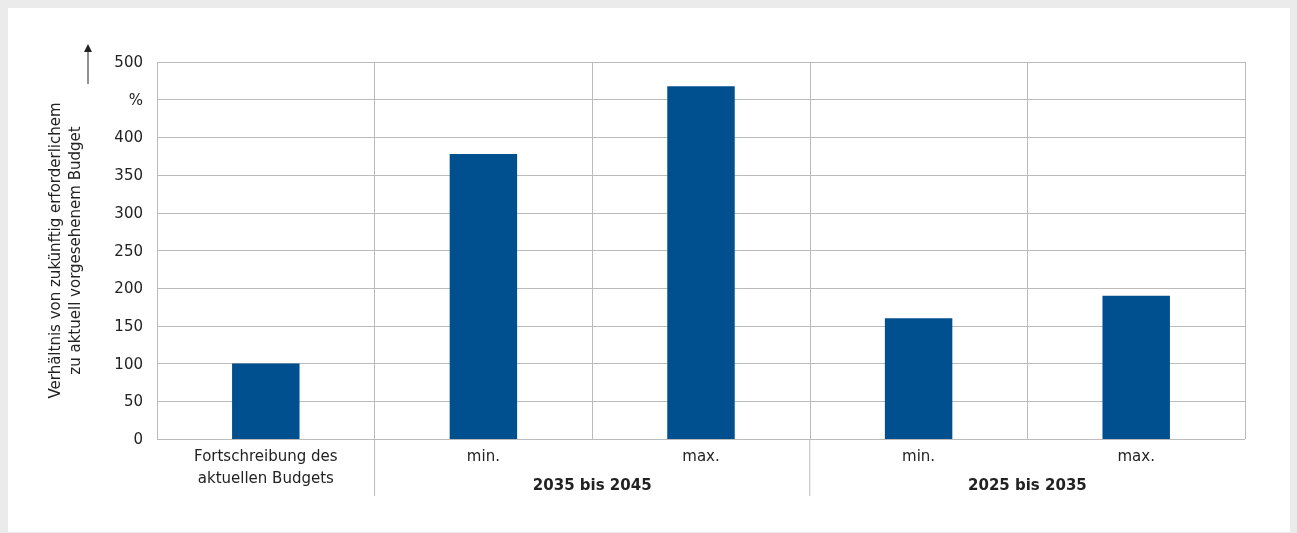  Describe the element at coordinates (128, 363) in the screenshot. I see `y-tick-label: 100` at that location.